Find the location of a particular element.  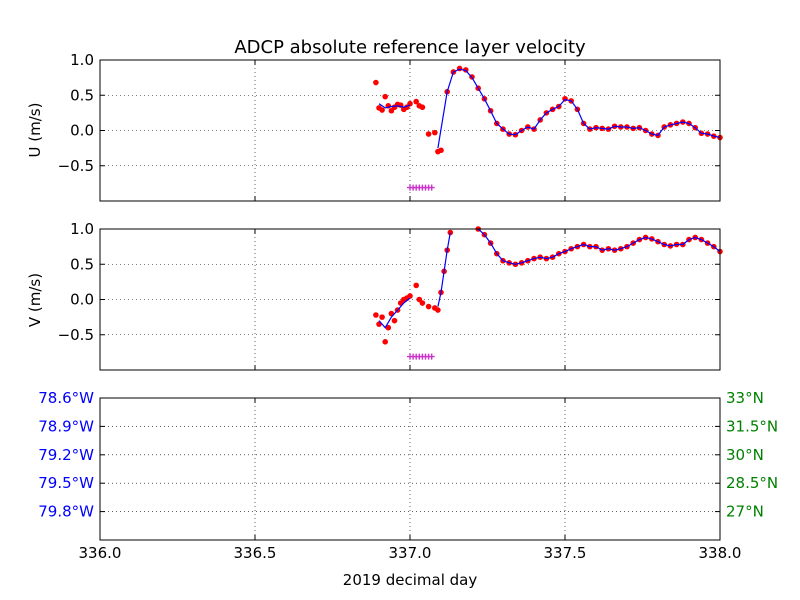

longitude-y-tick-label: 79.2°W is located at coordinates (66, 455).